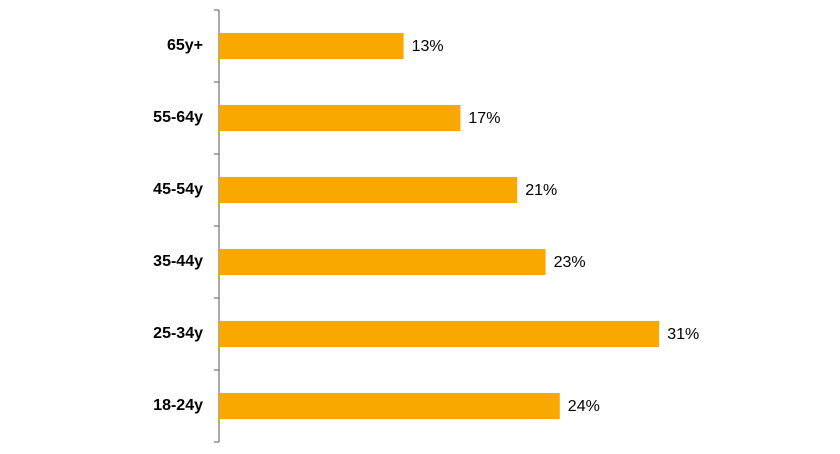 Image resolution: width=840 pixels, height=454 pixels. Describe the element at coordinates (484, 118) in the screenshot. I see `value-label: 17%` at that location.